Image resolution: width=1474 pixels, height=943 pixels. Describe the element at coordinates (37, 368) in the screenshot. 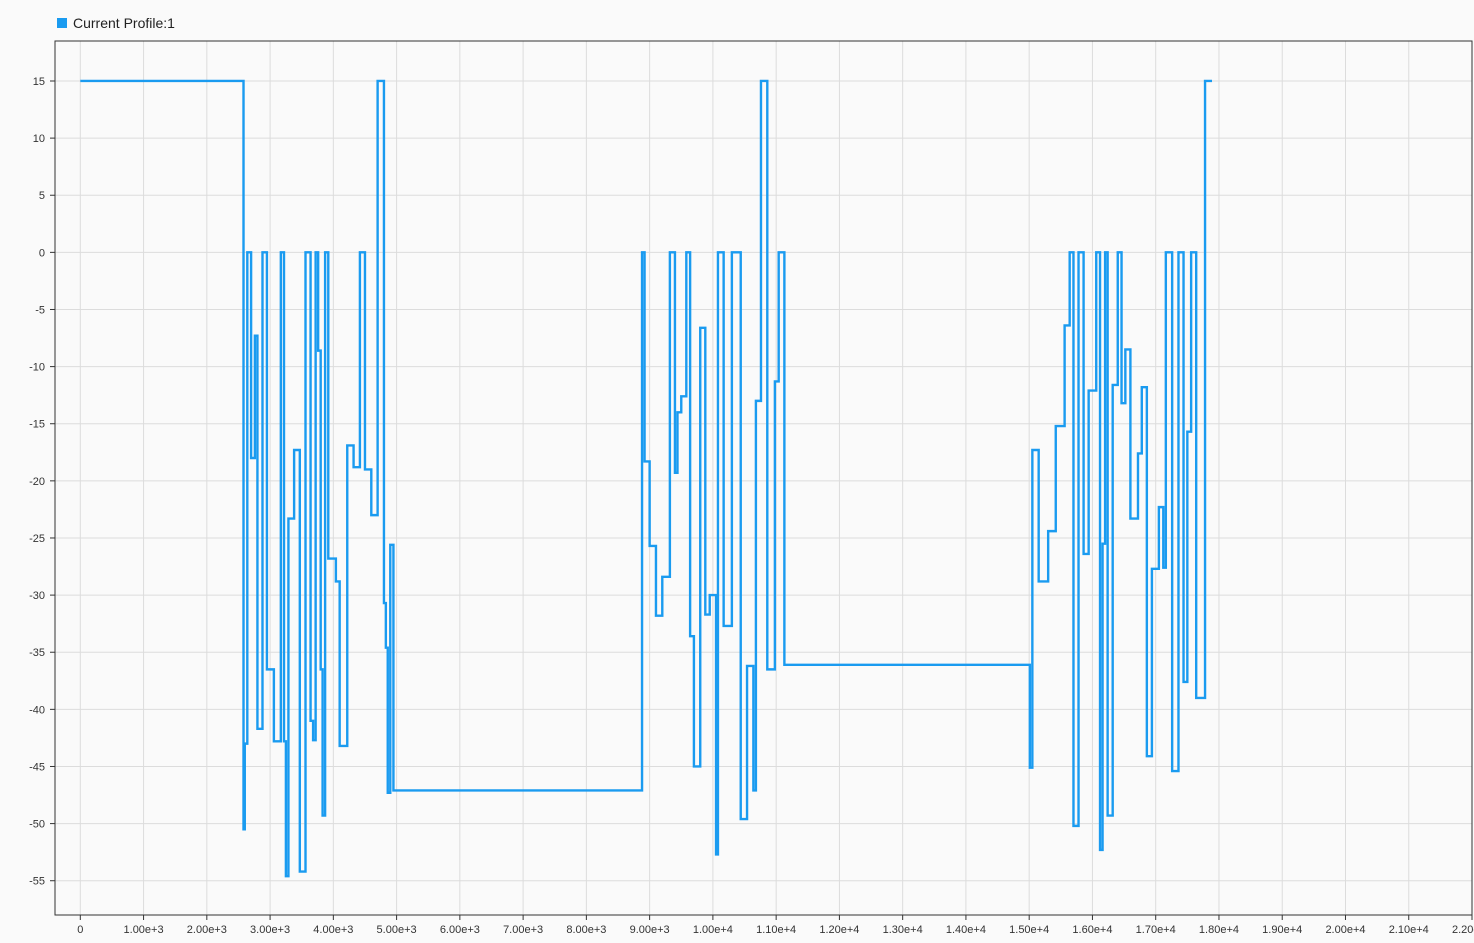

I see `y-tick-label: -10` at that location.